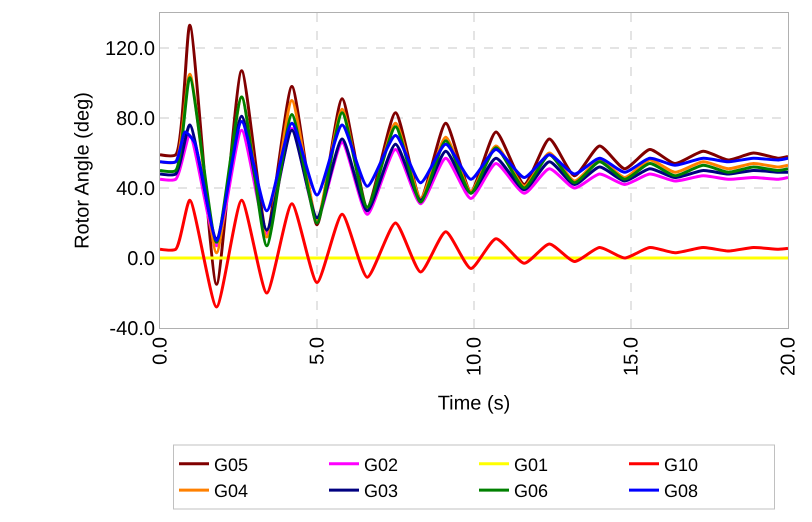 The image size is (812, 522). Describe the element at coordinates (135, 189) in the screenshot. I see `y-tick-label: 40.0` at that location.